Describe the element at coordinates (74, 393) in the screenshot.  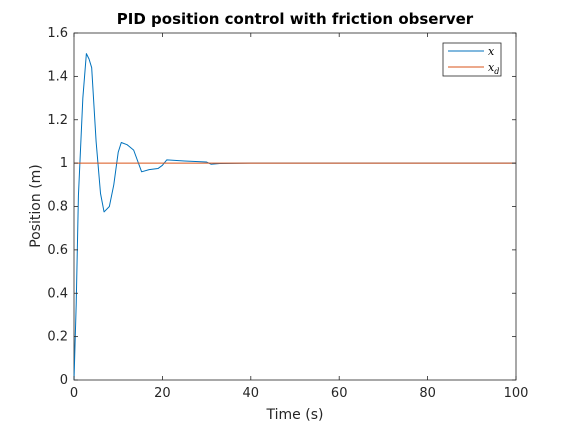
I see `x-tick-label: 0` at that location.